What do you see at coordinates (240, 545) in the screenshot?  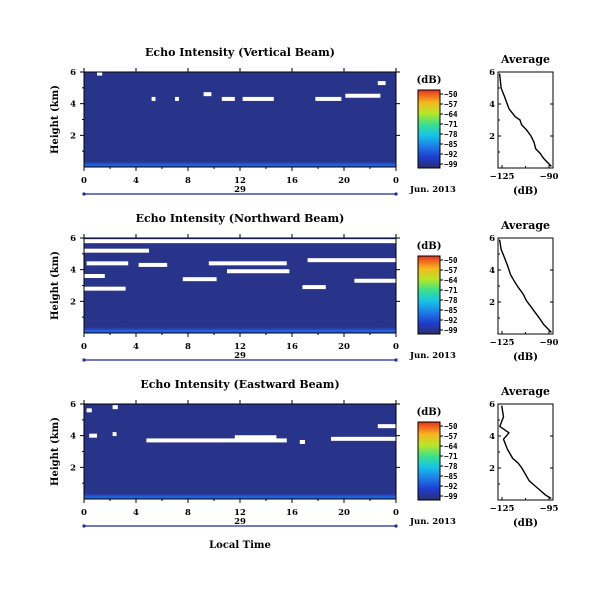 I see `x-axis-label: Local Time` at bounding box center [240, 545].